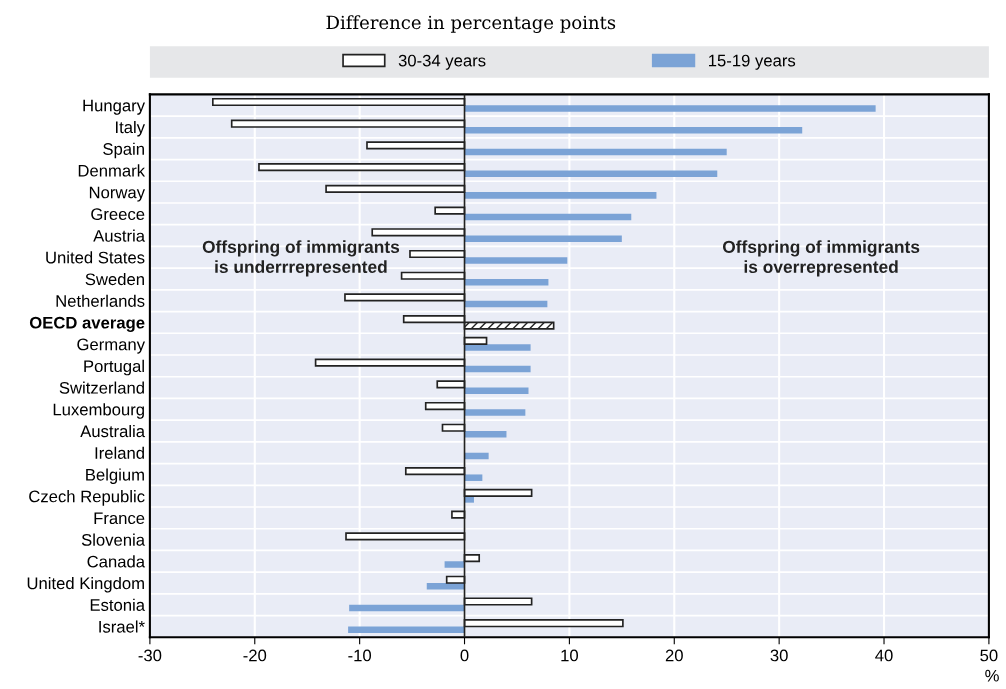 The height and width of the screenshot is (689, 1006). What do you see at coordinates (87, 324) in the screenshot?
I see `y-tick-label: OECD average` at bounding box center [87, 324].